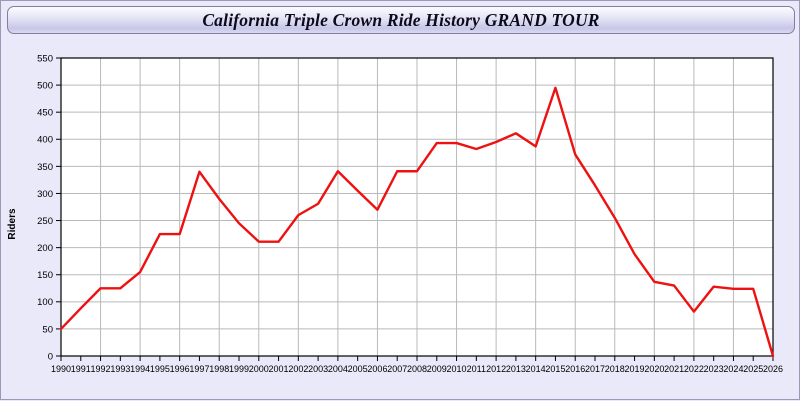  I want to click on svg-text: 1997, so click(199, 369).